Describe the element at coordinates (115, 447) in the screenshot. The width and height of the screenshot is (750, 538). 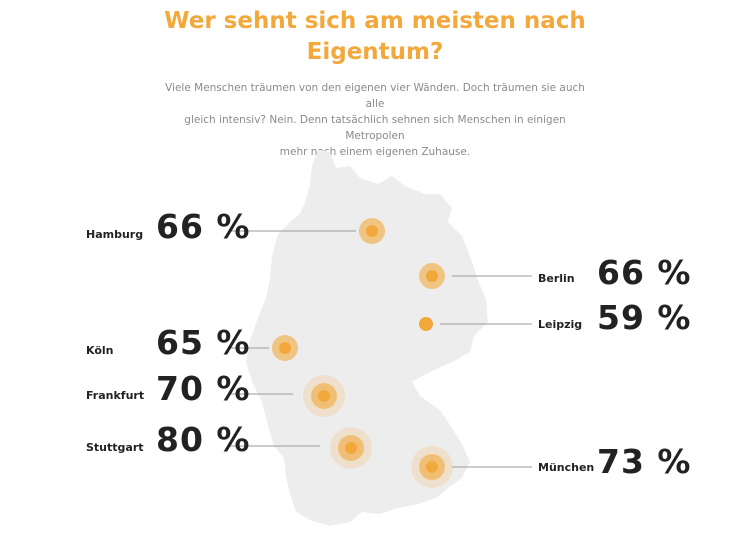
I see `city-label-stuttgart: Stuttgart` at that location.